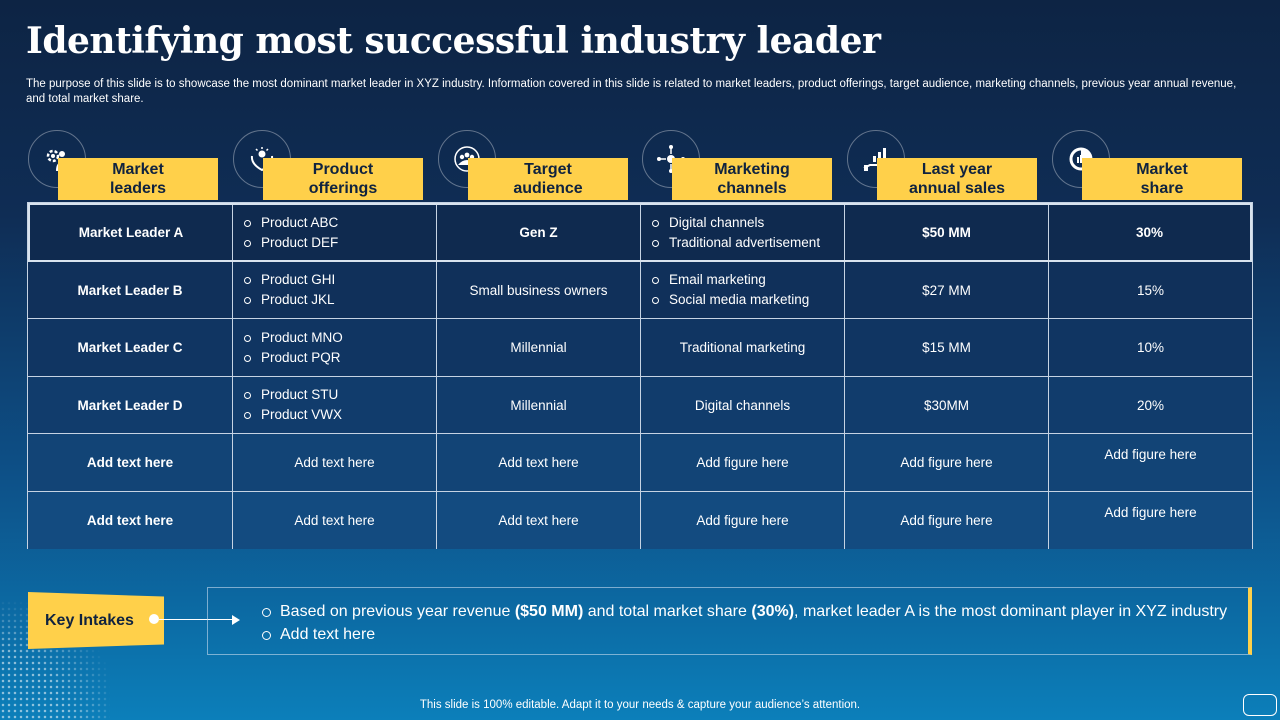 The image size is (1280, 720). I want to click on sales-cell: $30MM, so click(947, 405).